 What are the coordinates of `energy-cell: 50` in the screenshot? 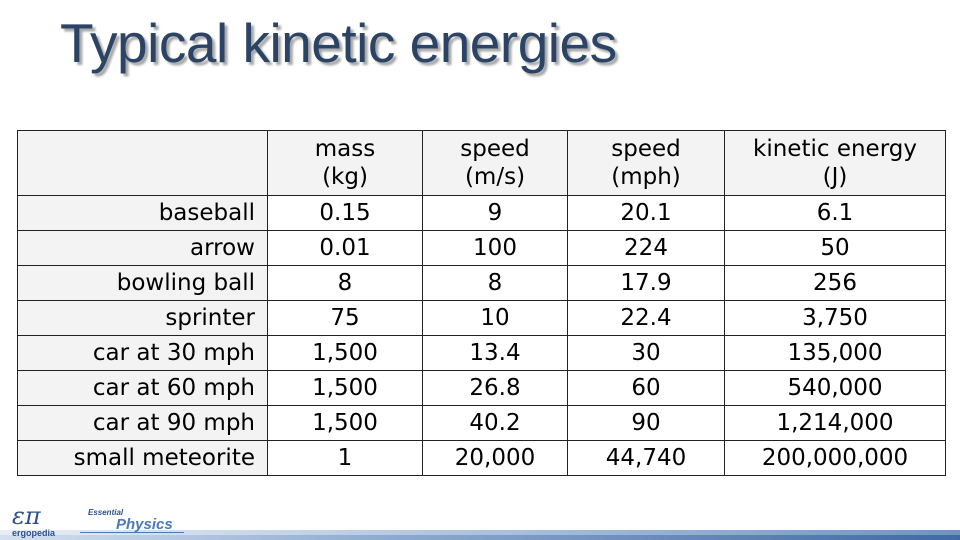 It's located at (835, 248).